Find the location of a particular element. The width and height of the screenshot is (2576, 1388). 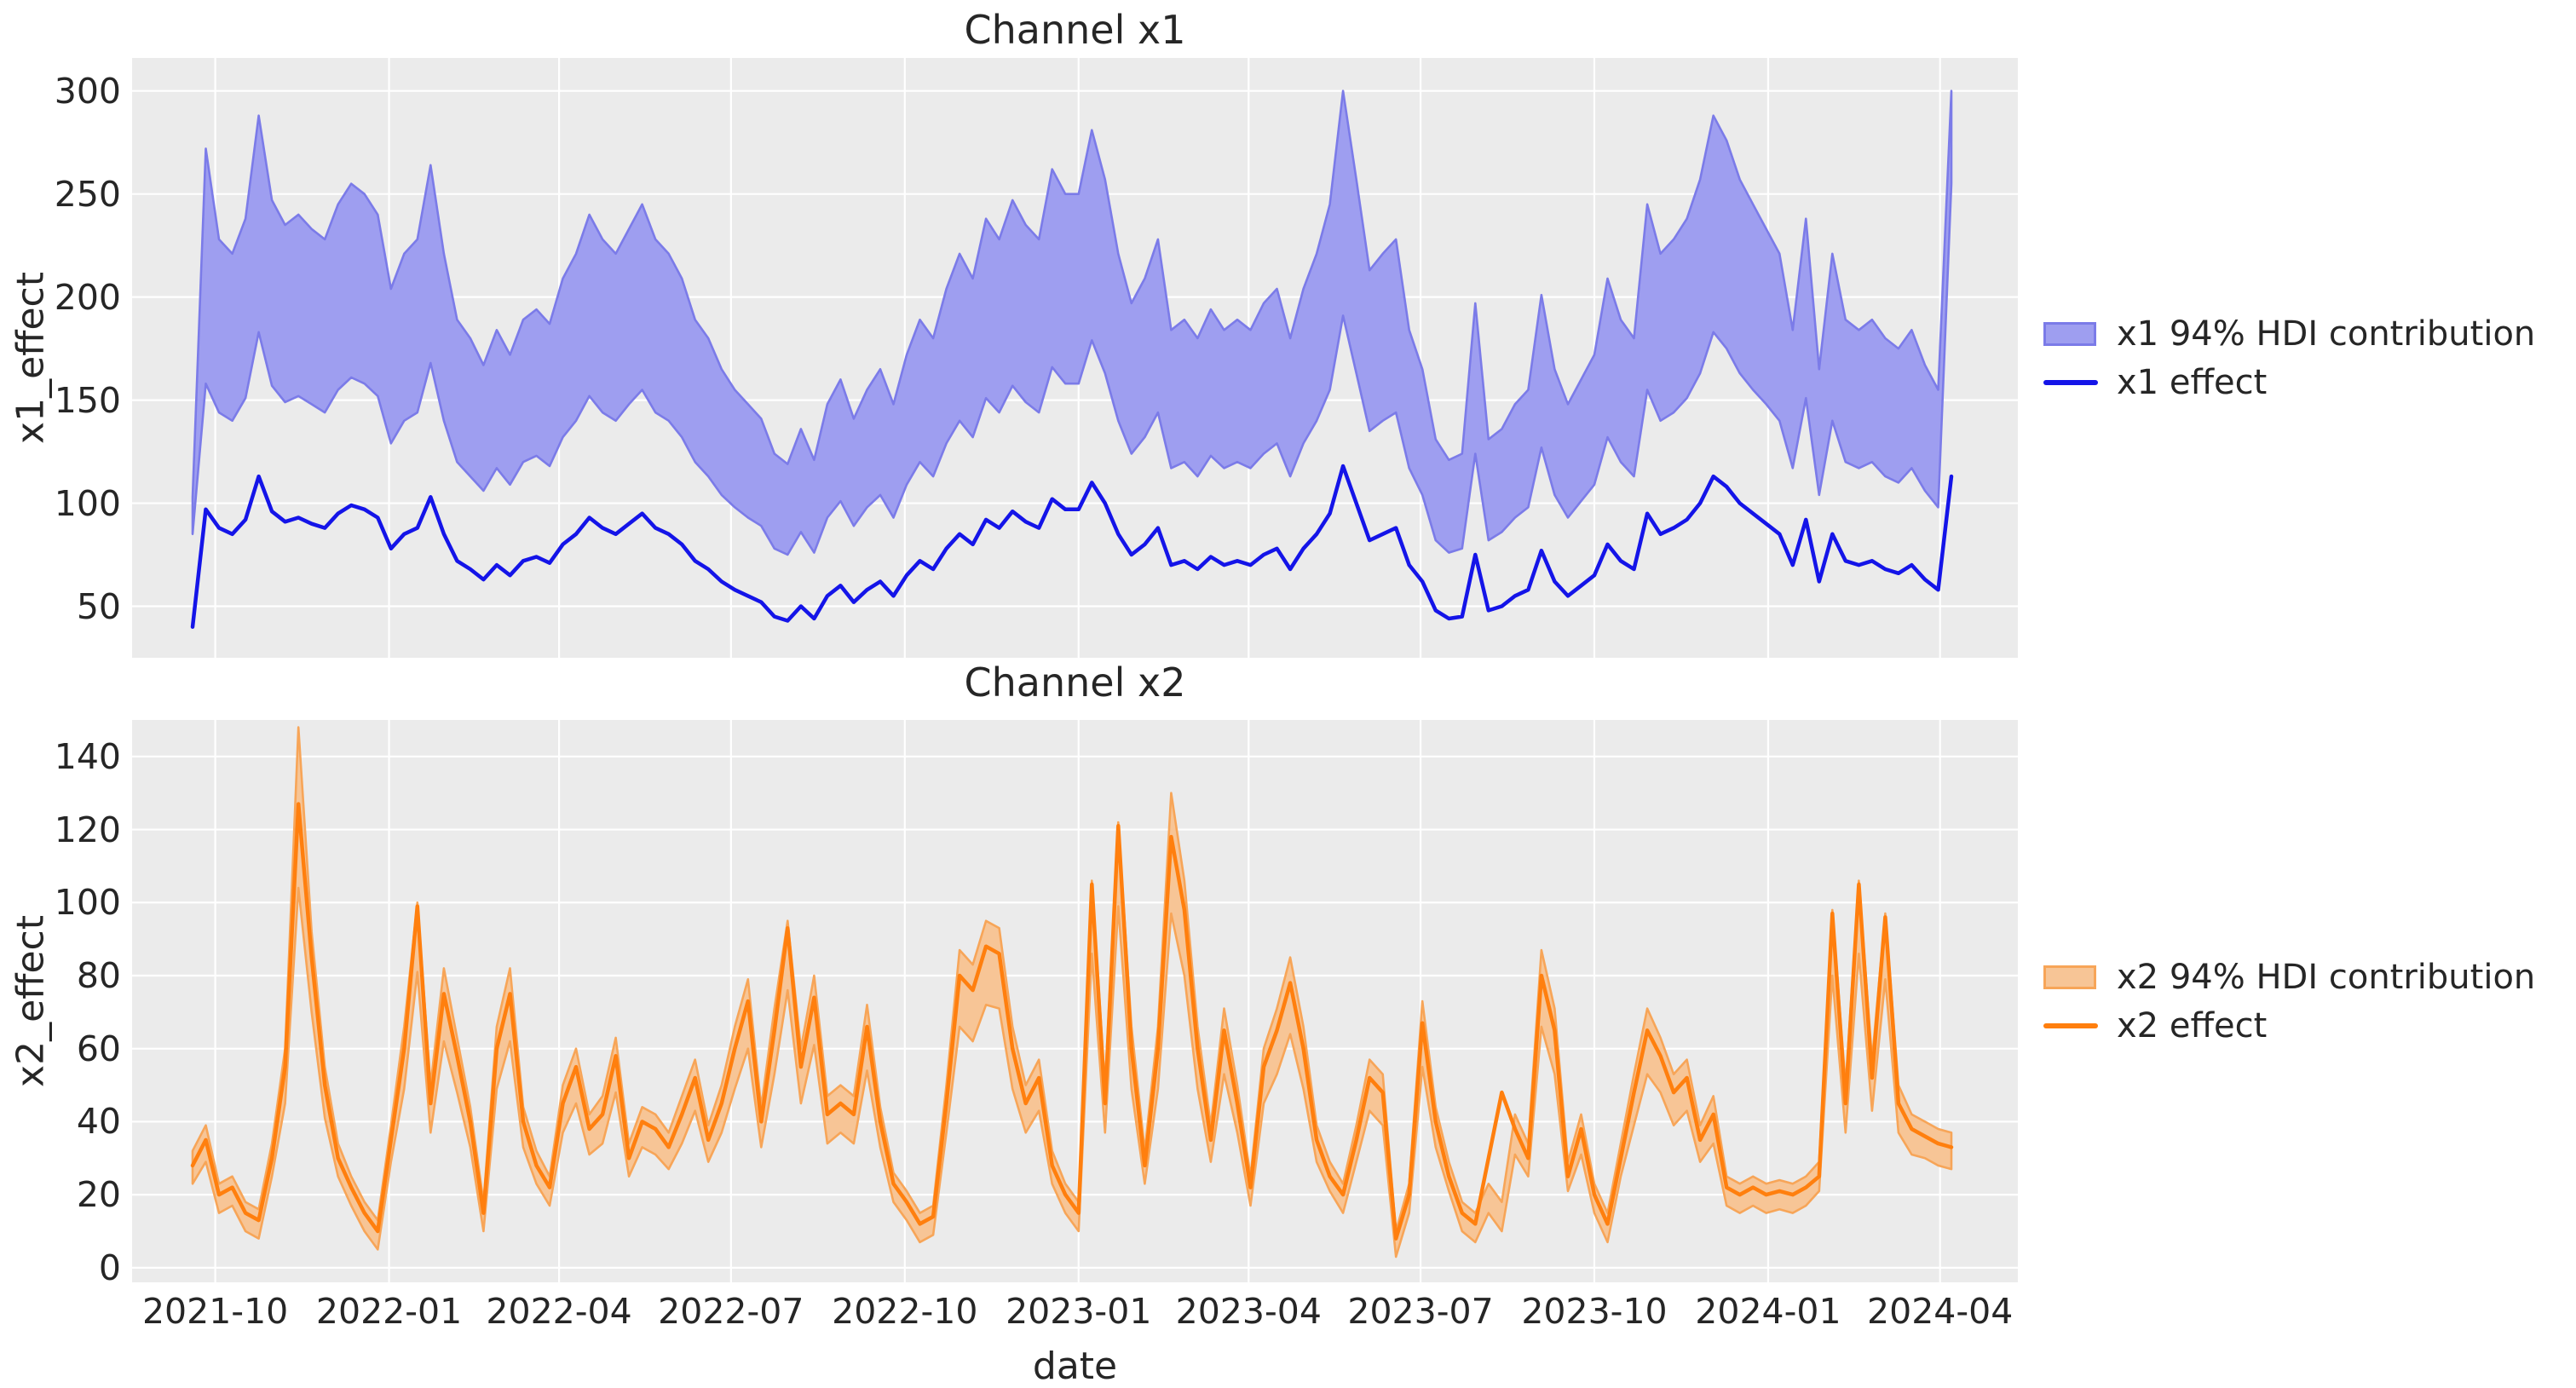

y-tick-label: 60 is located at coordinates (98, 1048).